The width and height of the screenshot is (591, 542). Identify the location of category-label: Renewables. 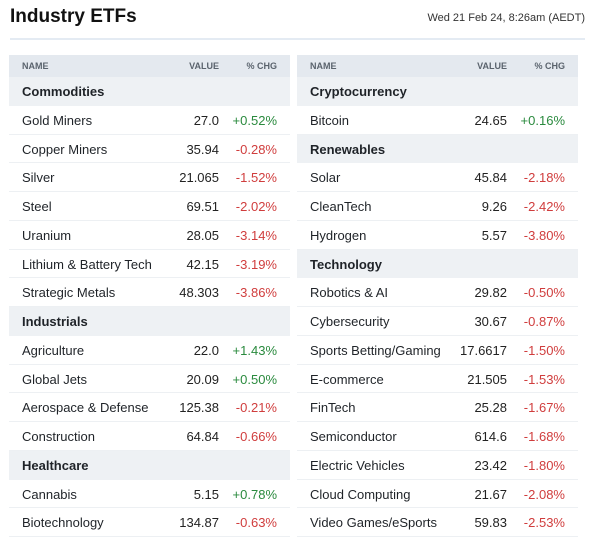
(348, 149).